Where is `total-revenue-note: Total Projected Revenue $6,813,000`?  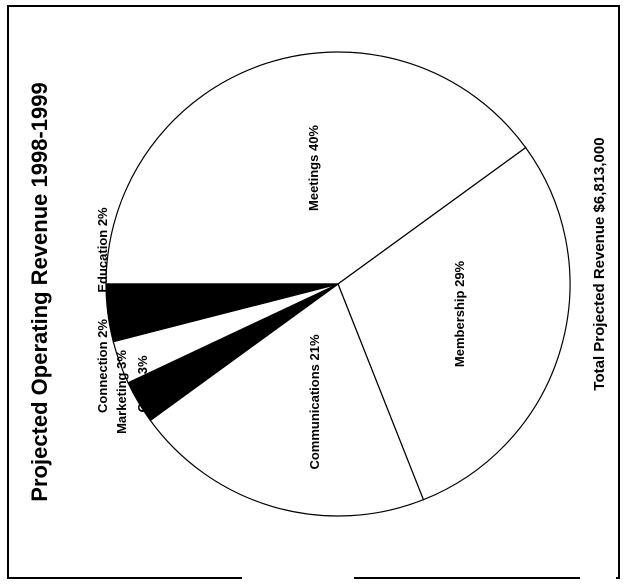 total-revenue-note: Total Projected Revenue $6,813,000 is located at coordinates (599, 263).